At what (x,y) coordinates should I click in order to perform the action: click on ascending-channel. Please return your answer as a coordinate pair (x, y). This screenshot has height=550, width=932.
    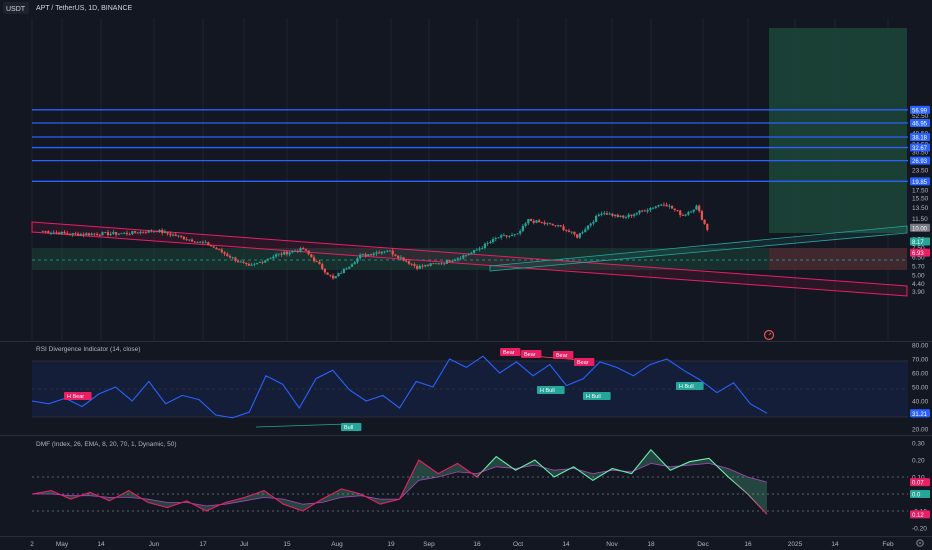
    Looking at the image, I should click on (698, 248).